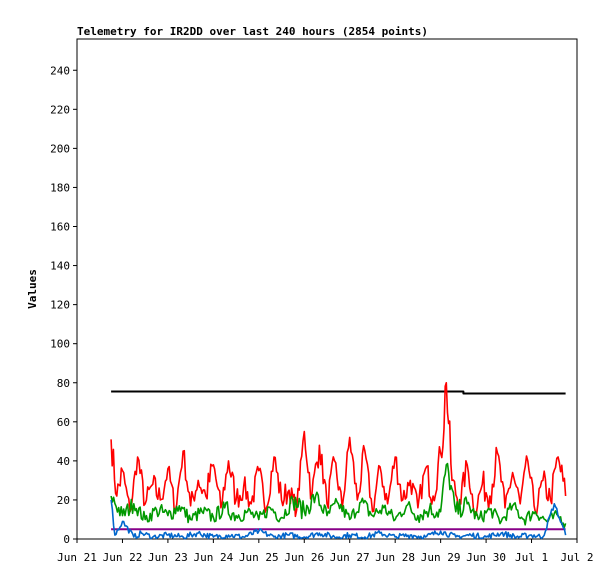 Image resolution: width=615 pixels, height=579 pixels. Describe the element at coordinates (60, 187) in the screenshot. I see `y-tick-label: 180` at that location.